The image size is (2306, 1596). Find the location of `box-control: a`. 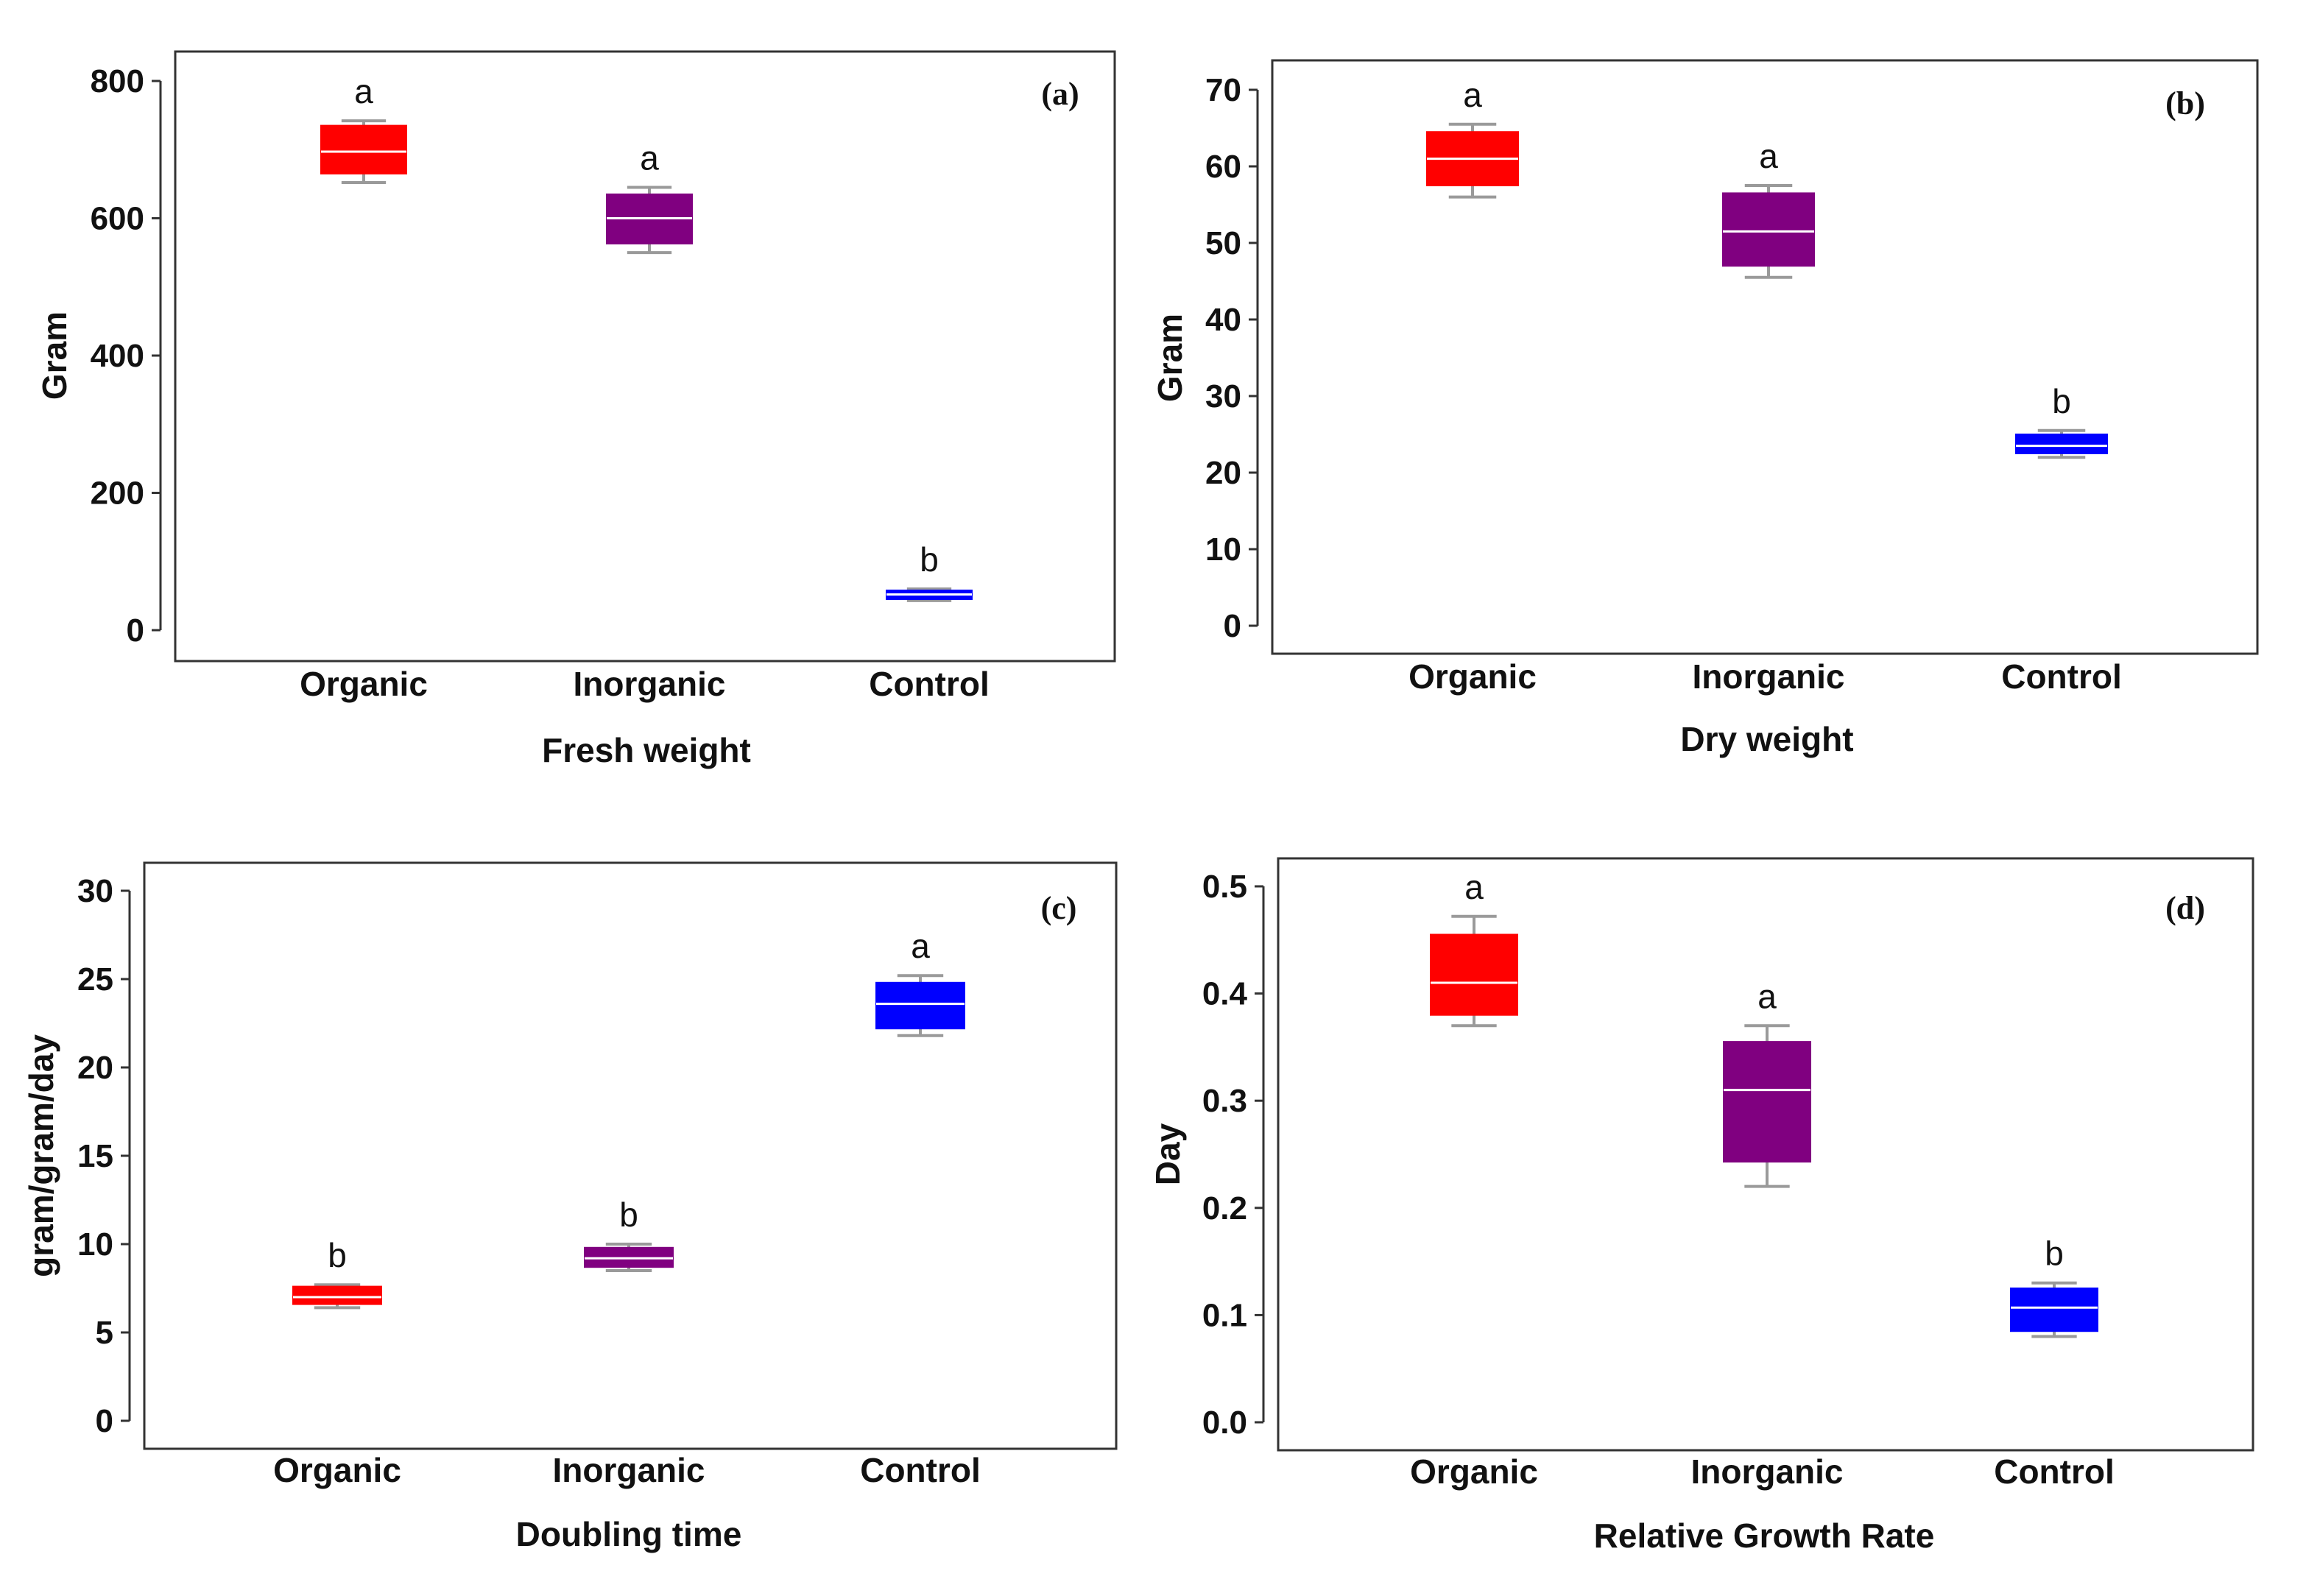

box-control: a is located at coordinates (920, 982).